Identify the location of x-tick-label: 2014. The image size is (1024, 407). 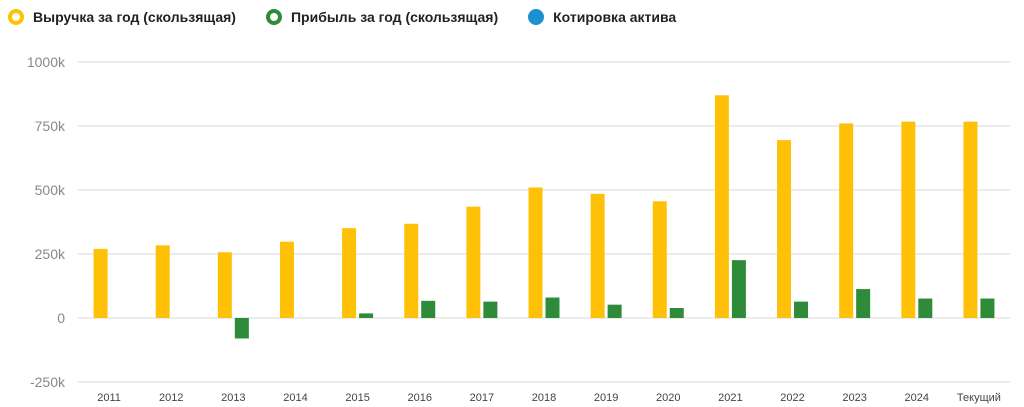
(295, 398).